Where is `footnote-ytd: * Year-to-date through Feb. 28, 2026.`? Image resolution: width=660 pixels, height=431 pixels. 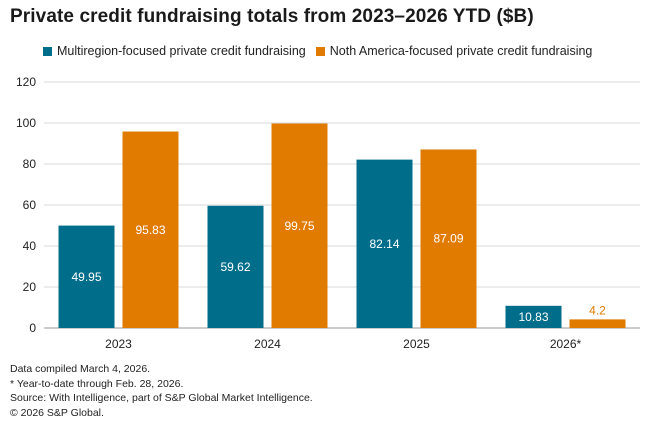 footnote-ytd: * Year-to-date through Feb. 28, 2026. is located at coordinates (97, 383).